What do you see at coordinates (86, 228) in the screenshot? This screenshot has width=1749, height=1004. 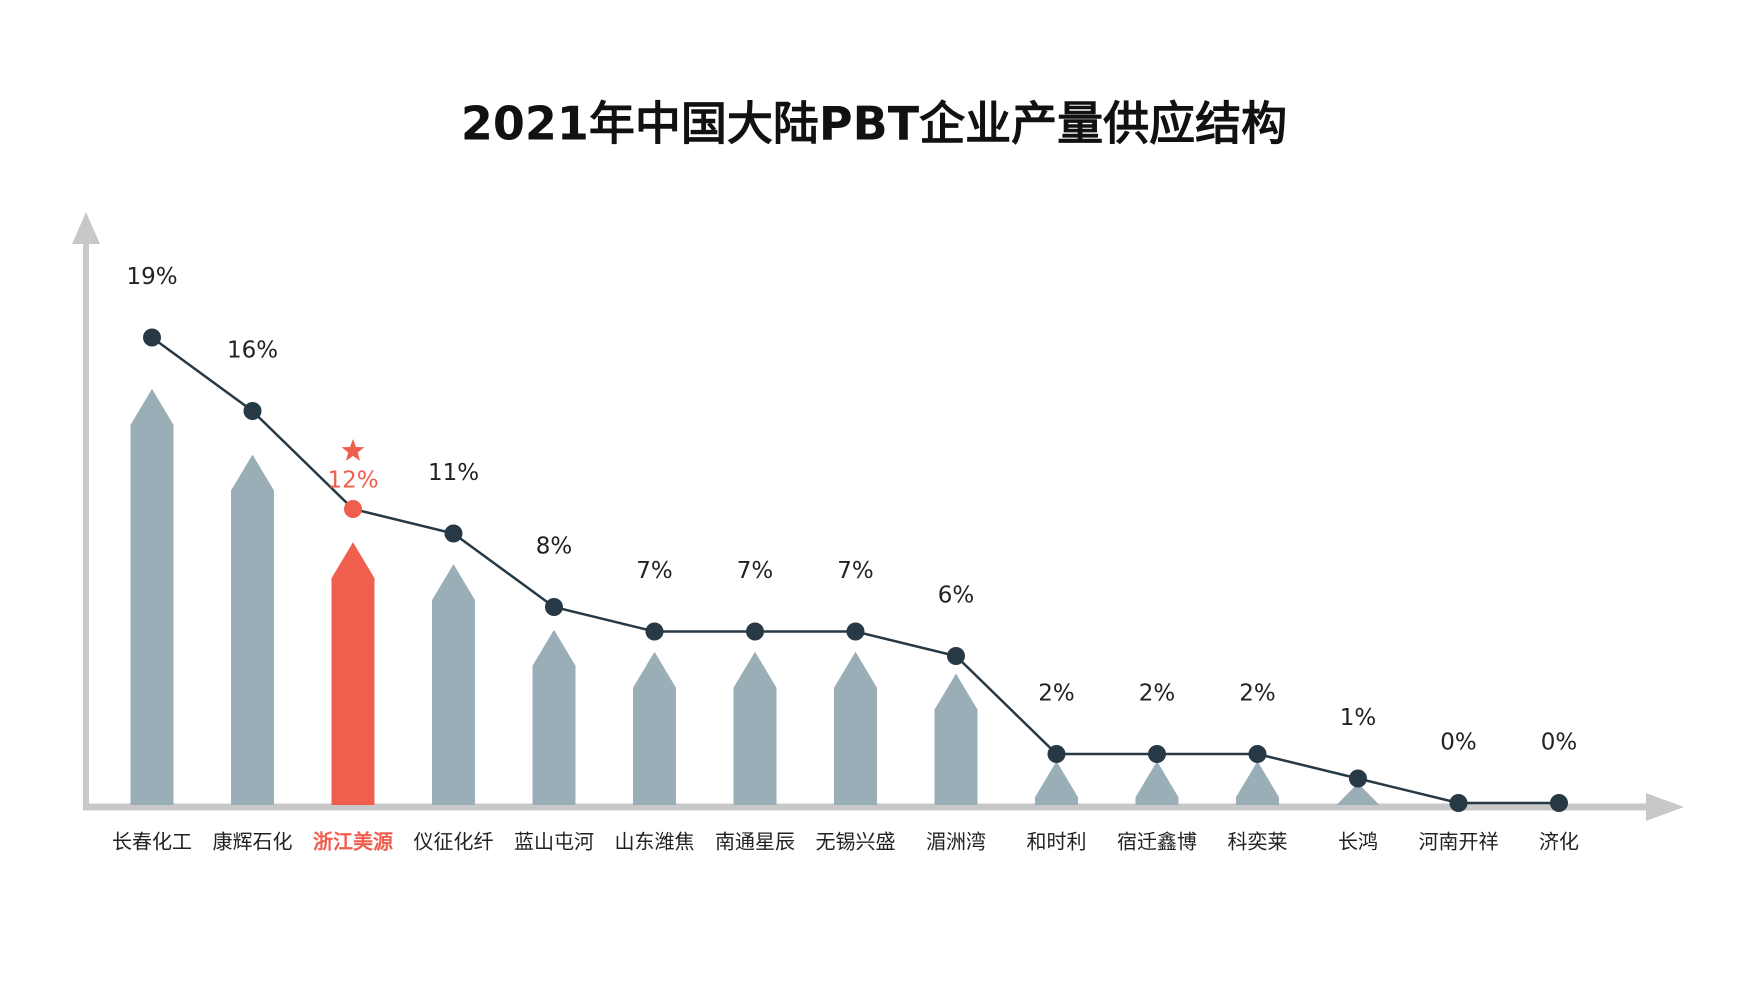 I see `y-axis-arrow` at bounding box center [86, 228].